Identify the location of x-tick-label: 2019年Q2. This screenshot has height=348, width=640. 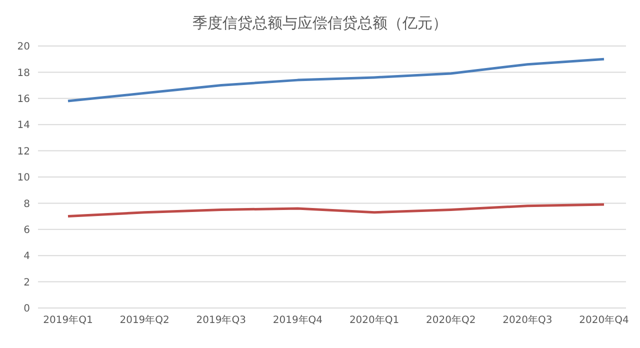
(145, 320).